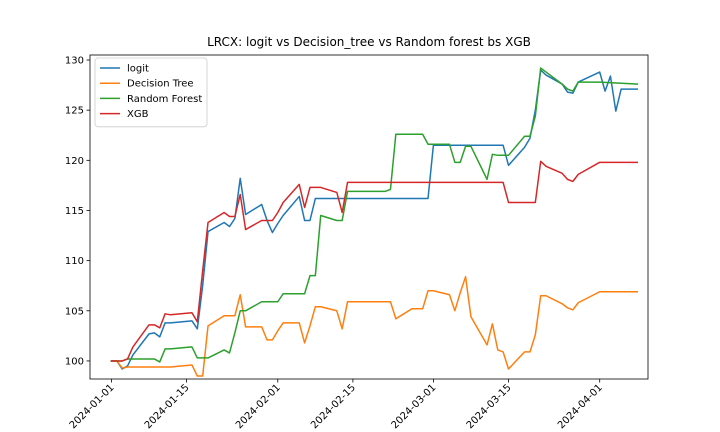 The height and width of the screenshot is (432, 720). I want to click on legend-label-random-forest: Random Forest, so click(164, 99).